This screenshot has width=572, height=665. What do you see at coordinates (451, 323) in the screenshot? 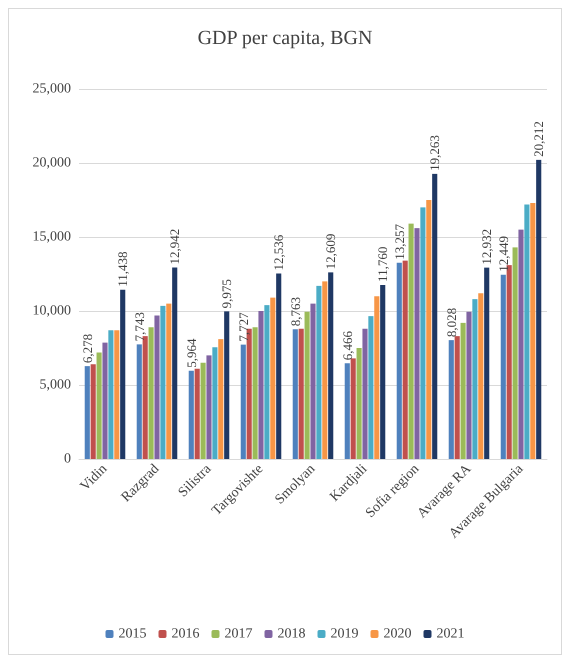
I see `data-label: 8,028` at bounding box center [451, 323].